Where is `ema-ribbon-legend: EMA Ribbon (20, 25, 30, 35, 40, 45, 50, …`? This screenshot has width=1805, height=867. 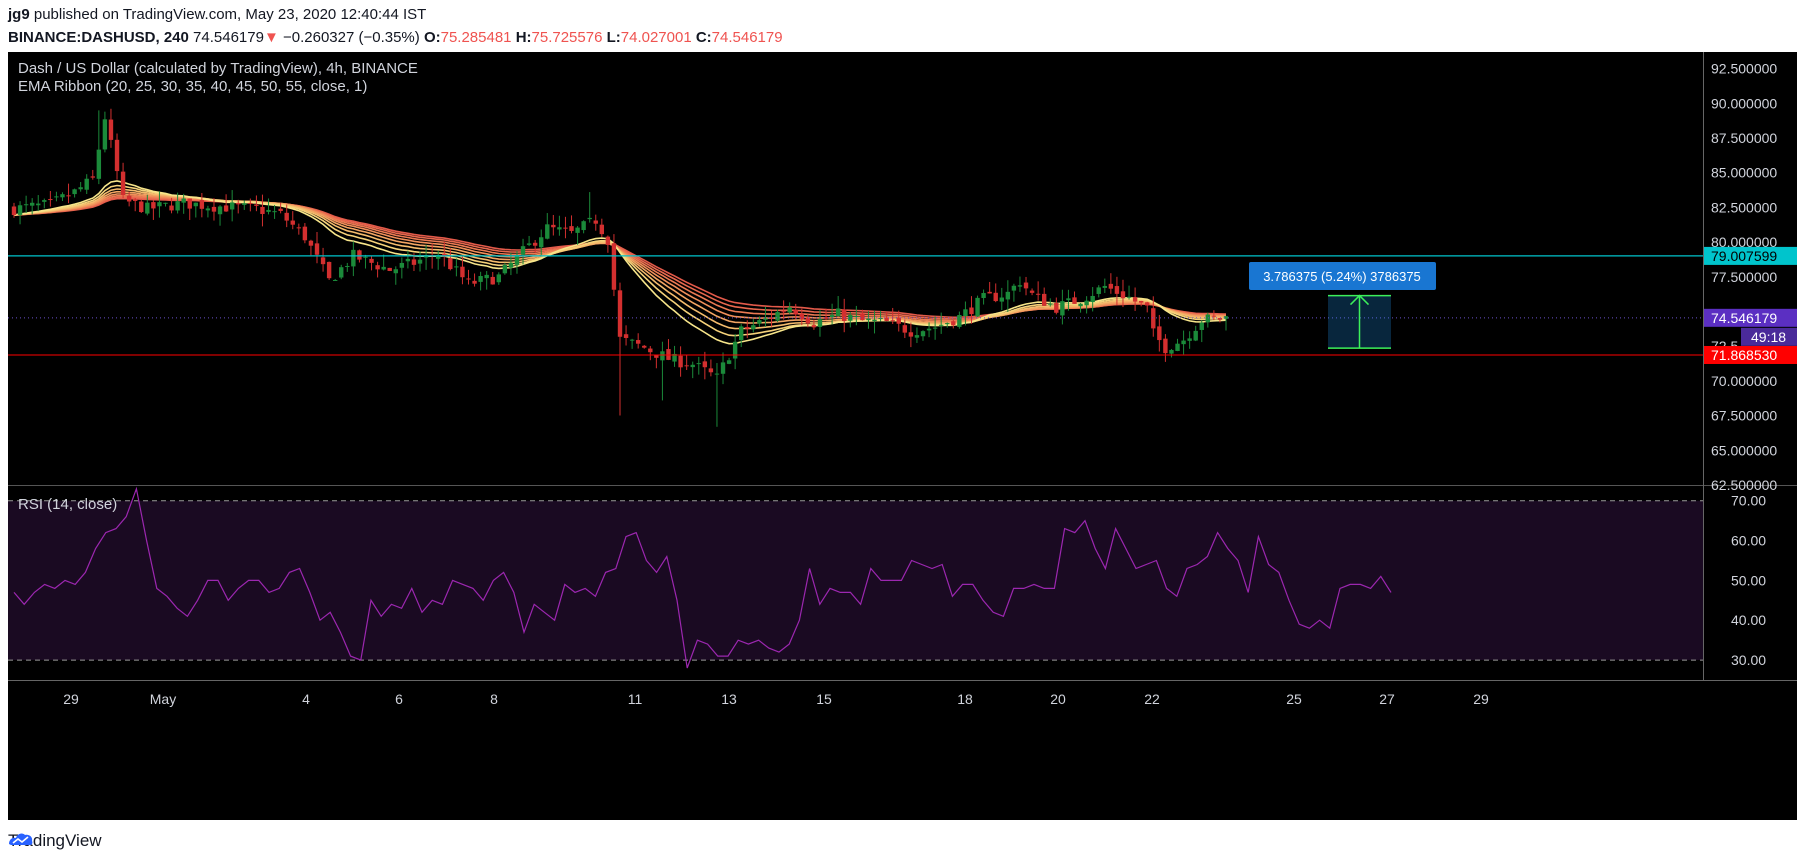 ema-ribbon-legend: EMA Ribbon (20, 25, 30, 35, 40, 45, 50, … is located at coordinates (193, 86).